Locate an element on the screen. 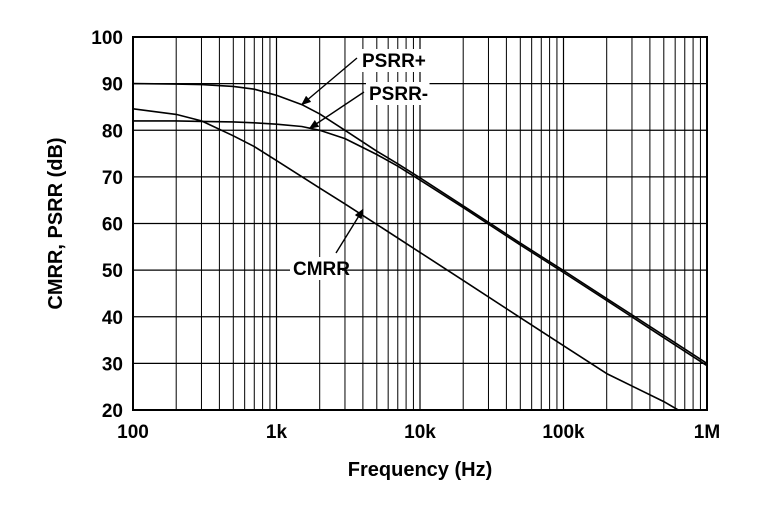  x-tick-labels: 100 1k 10k 100k 1M is located at coordinates (418, 432).